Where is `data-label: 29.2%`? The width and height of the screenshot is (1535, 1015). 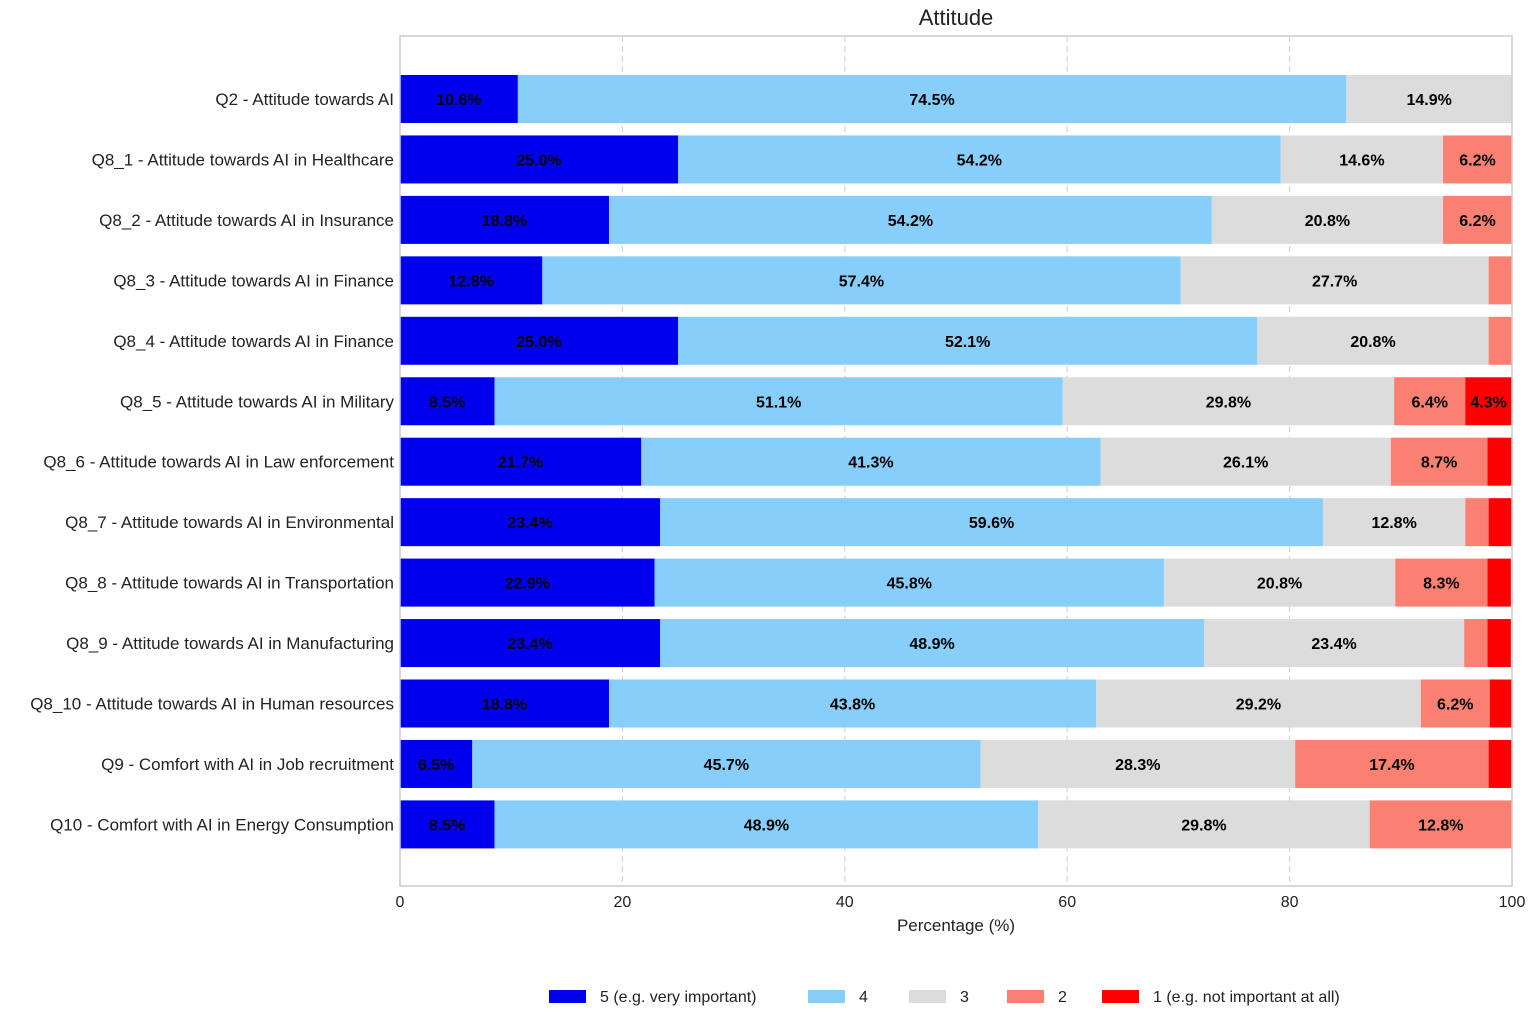 data-label: 29.2% is located at coordinates (1258, 705).